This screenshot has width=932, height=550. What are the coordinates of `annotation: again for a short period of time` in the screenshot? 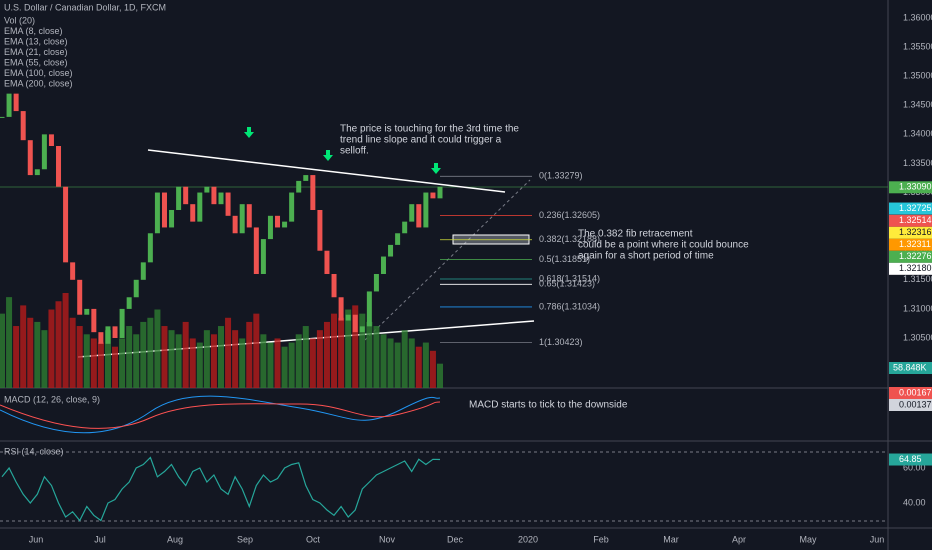 It's located at (646, 256).